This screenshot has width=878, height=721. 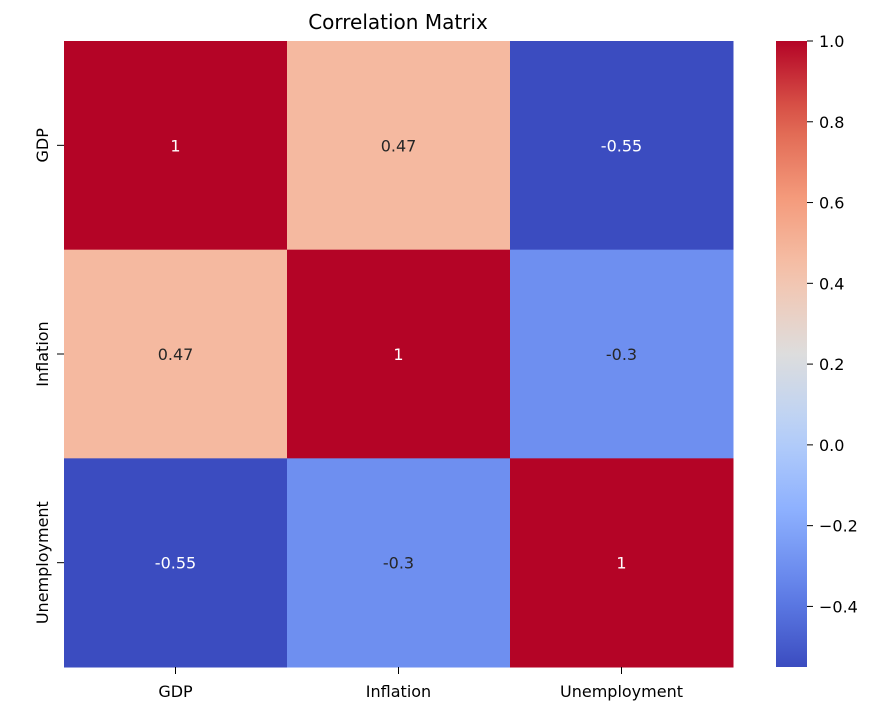 What do you see at coordinates (42, 353) in the screenshot?
I see `y-tick-label: Inflation` at bounding box center [42, 353].